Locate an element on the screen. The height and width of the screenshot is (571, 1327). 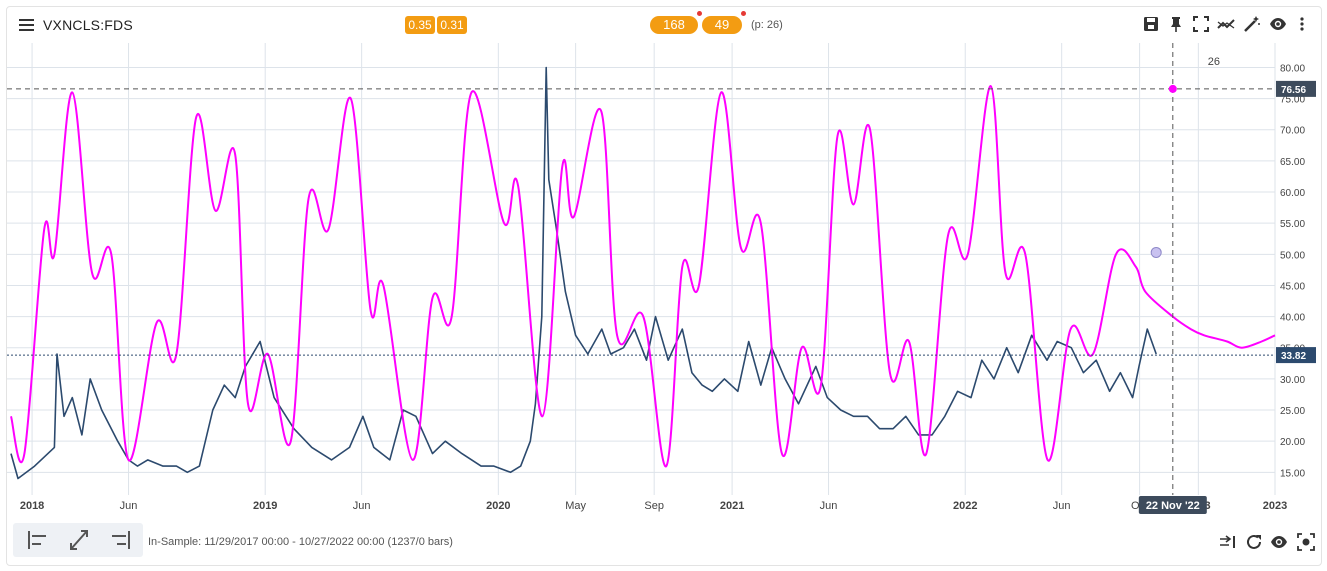
badge-a: 0.35 is located at coordinates (420, 25).